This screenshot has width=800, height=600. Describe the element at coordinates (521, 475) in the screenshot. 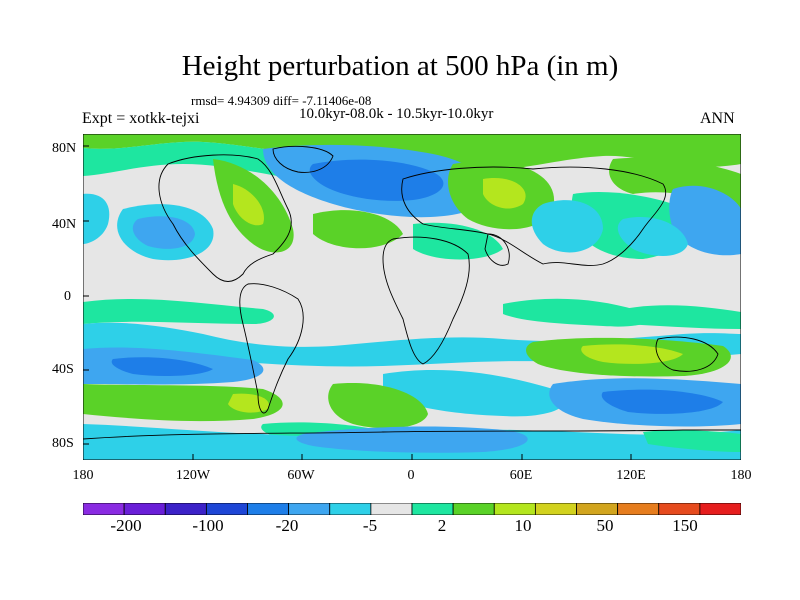

I see `lon-label-60e: 60E` at that location.